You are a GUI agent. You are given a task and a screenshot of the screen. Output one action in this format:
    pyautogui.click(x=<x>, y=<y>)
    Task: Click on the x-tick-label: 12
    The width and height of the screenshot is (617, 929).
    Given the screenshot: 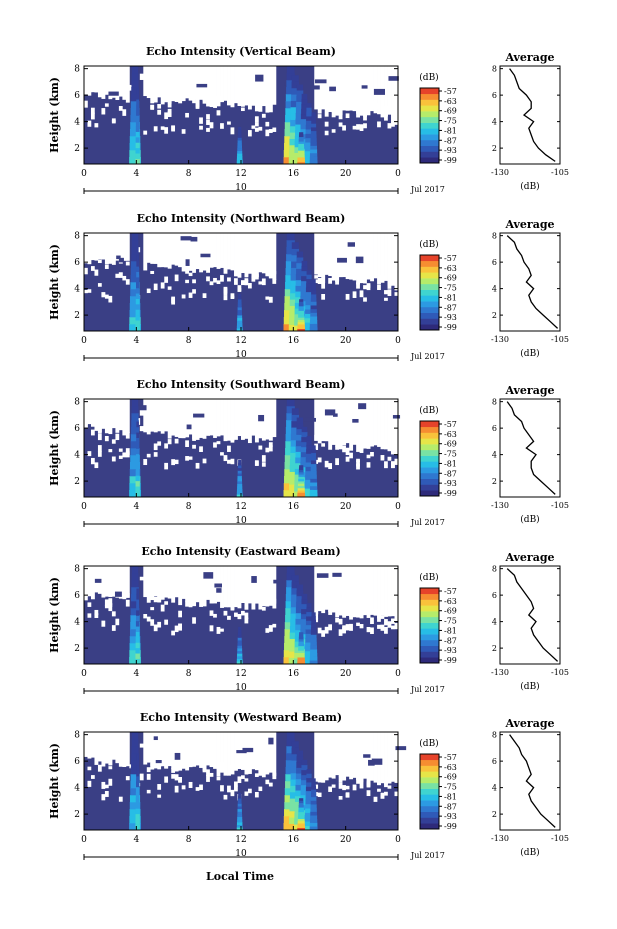 What is the action you would take?
    pyautogui.click(x=240, y=840)
    